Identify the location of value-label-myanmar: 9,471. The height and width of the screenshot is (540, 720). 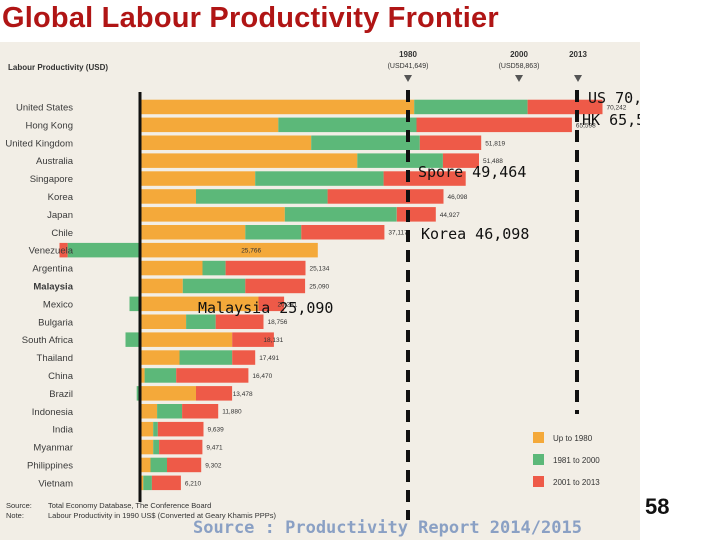
(214, 448).